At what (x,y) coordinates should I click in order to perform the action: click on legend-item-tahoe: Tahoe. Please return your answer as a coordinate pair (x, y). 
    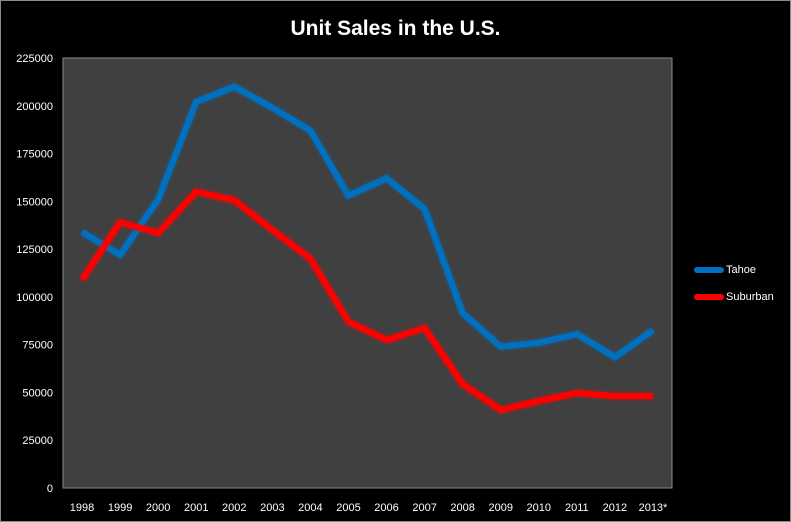
    Looking at the image, I should click on (725, 270).